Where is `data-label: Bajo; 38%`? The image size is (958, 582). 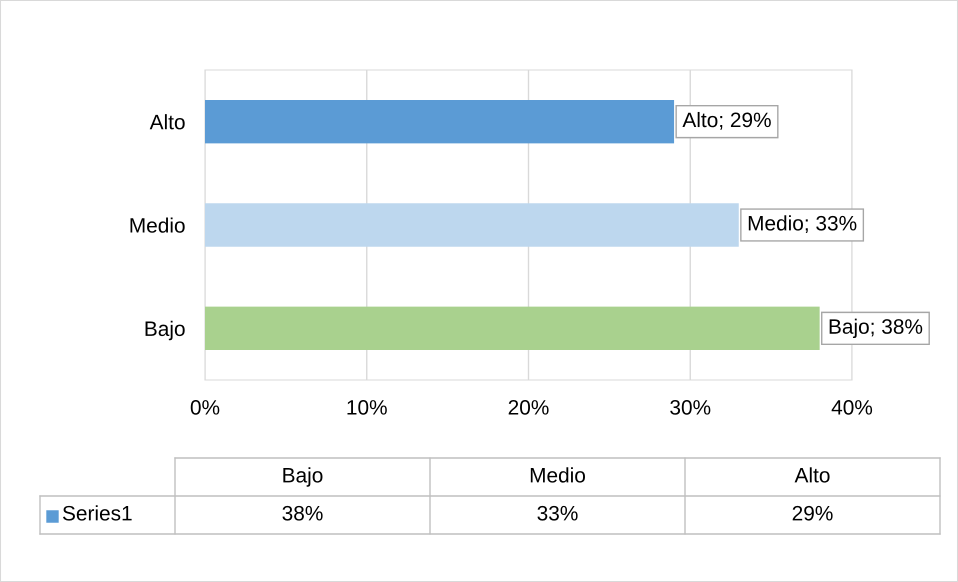
data-label: Bajo; 38% is located at coordinates (876, 328).